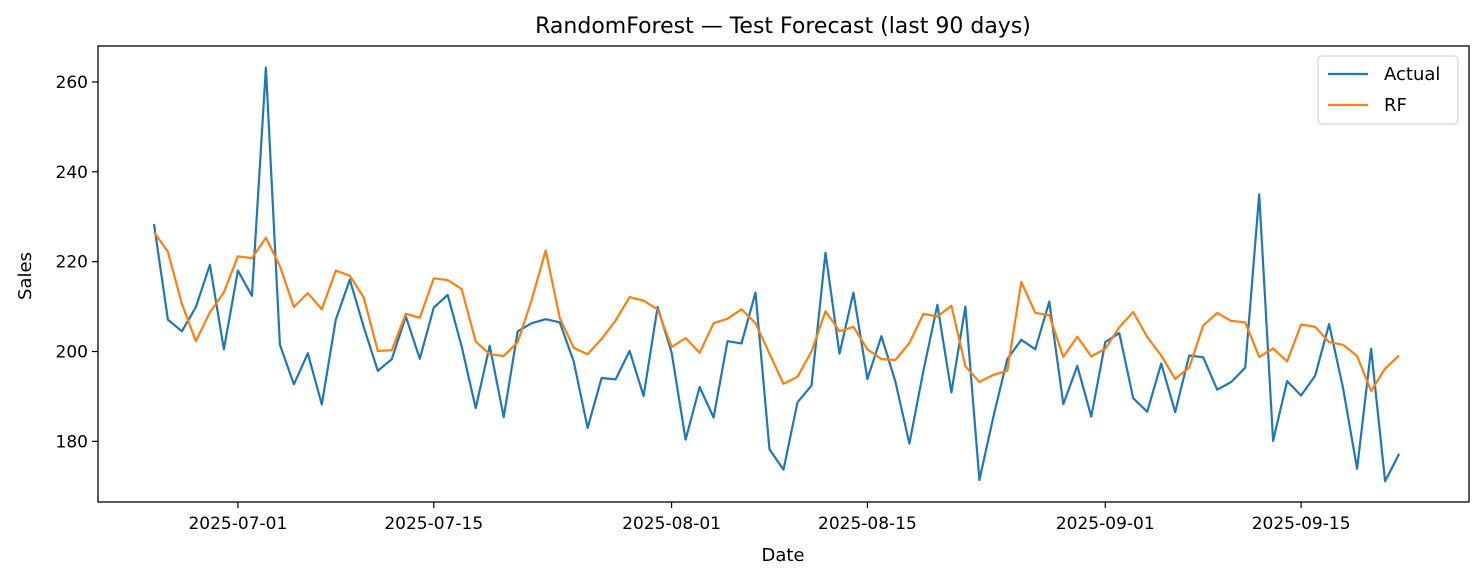 The height and width of the screenshot is (581, 1484). Describe the element at coordinates (72, 442) in the screenshot. I see `y-tick-label: 180` at that location.